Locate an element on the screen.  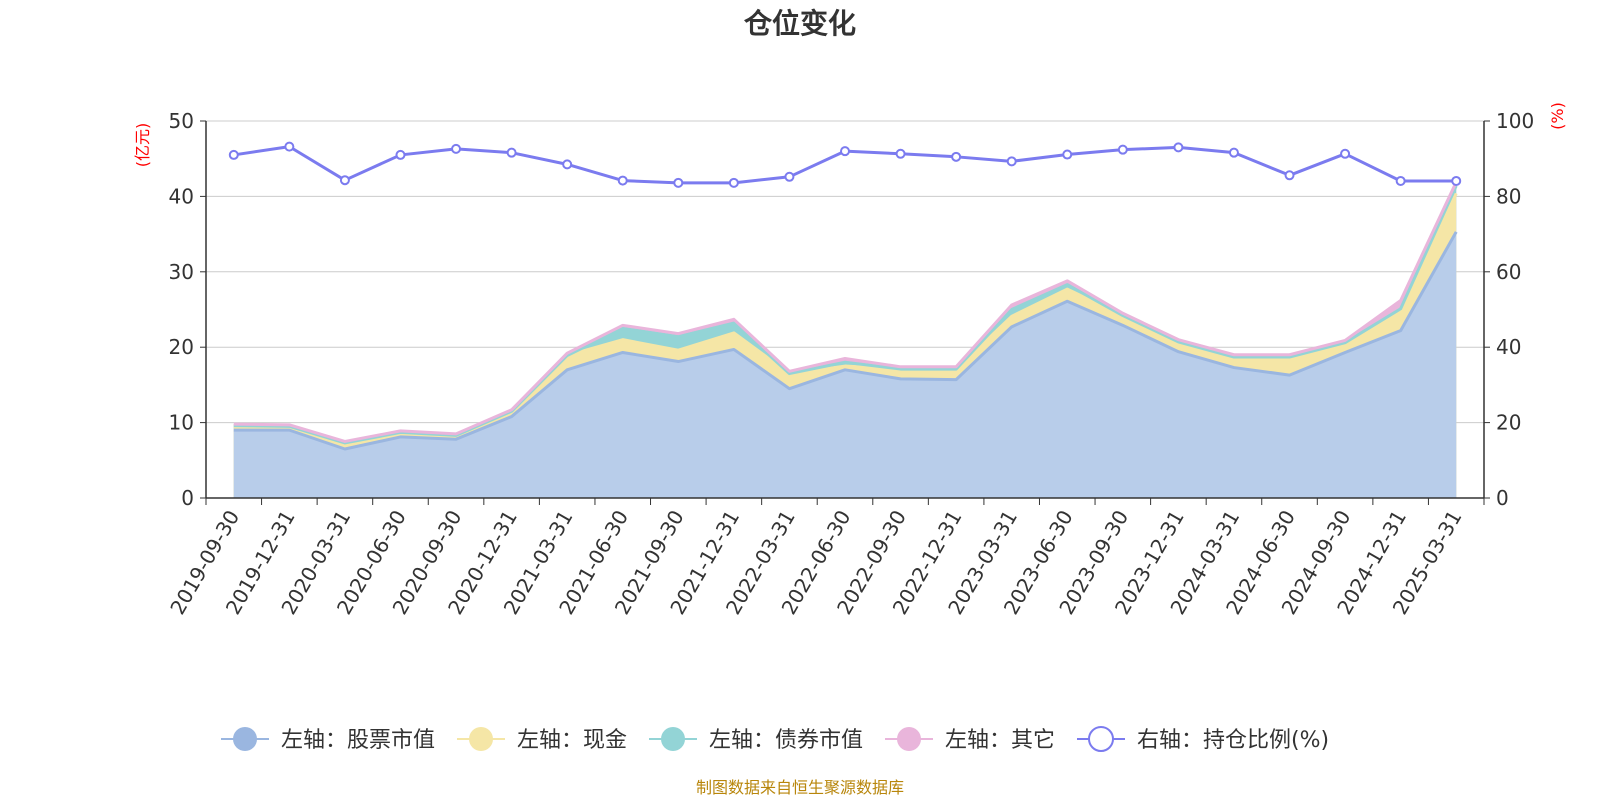
right-axis-tick-label: 40 is located at coordinates (1508, 347).